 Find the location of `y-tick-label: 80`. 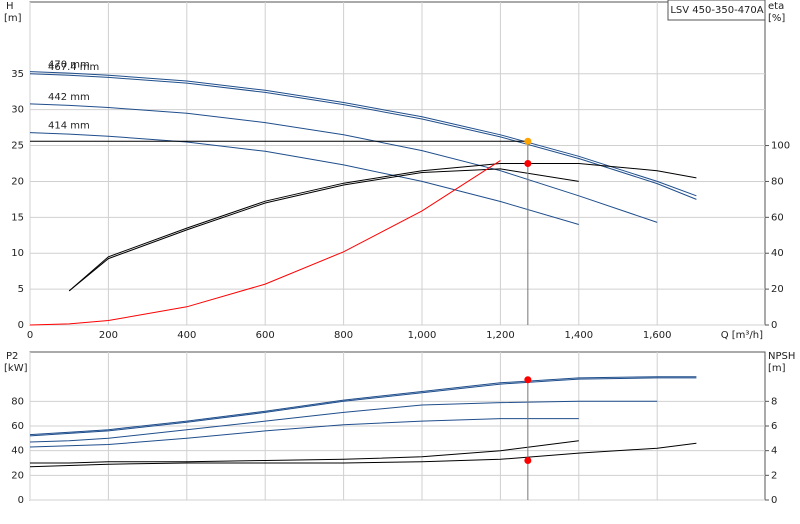

y-tick-label: 80 is located at coordinates (17, 401).